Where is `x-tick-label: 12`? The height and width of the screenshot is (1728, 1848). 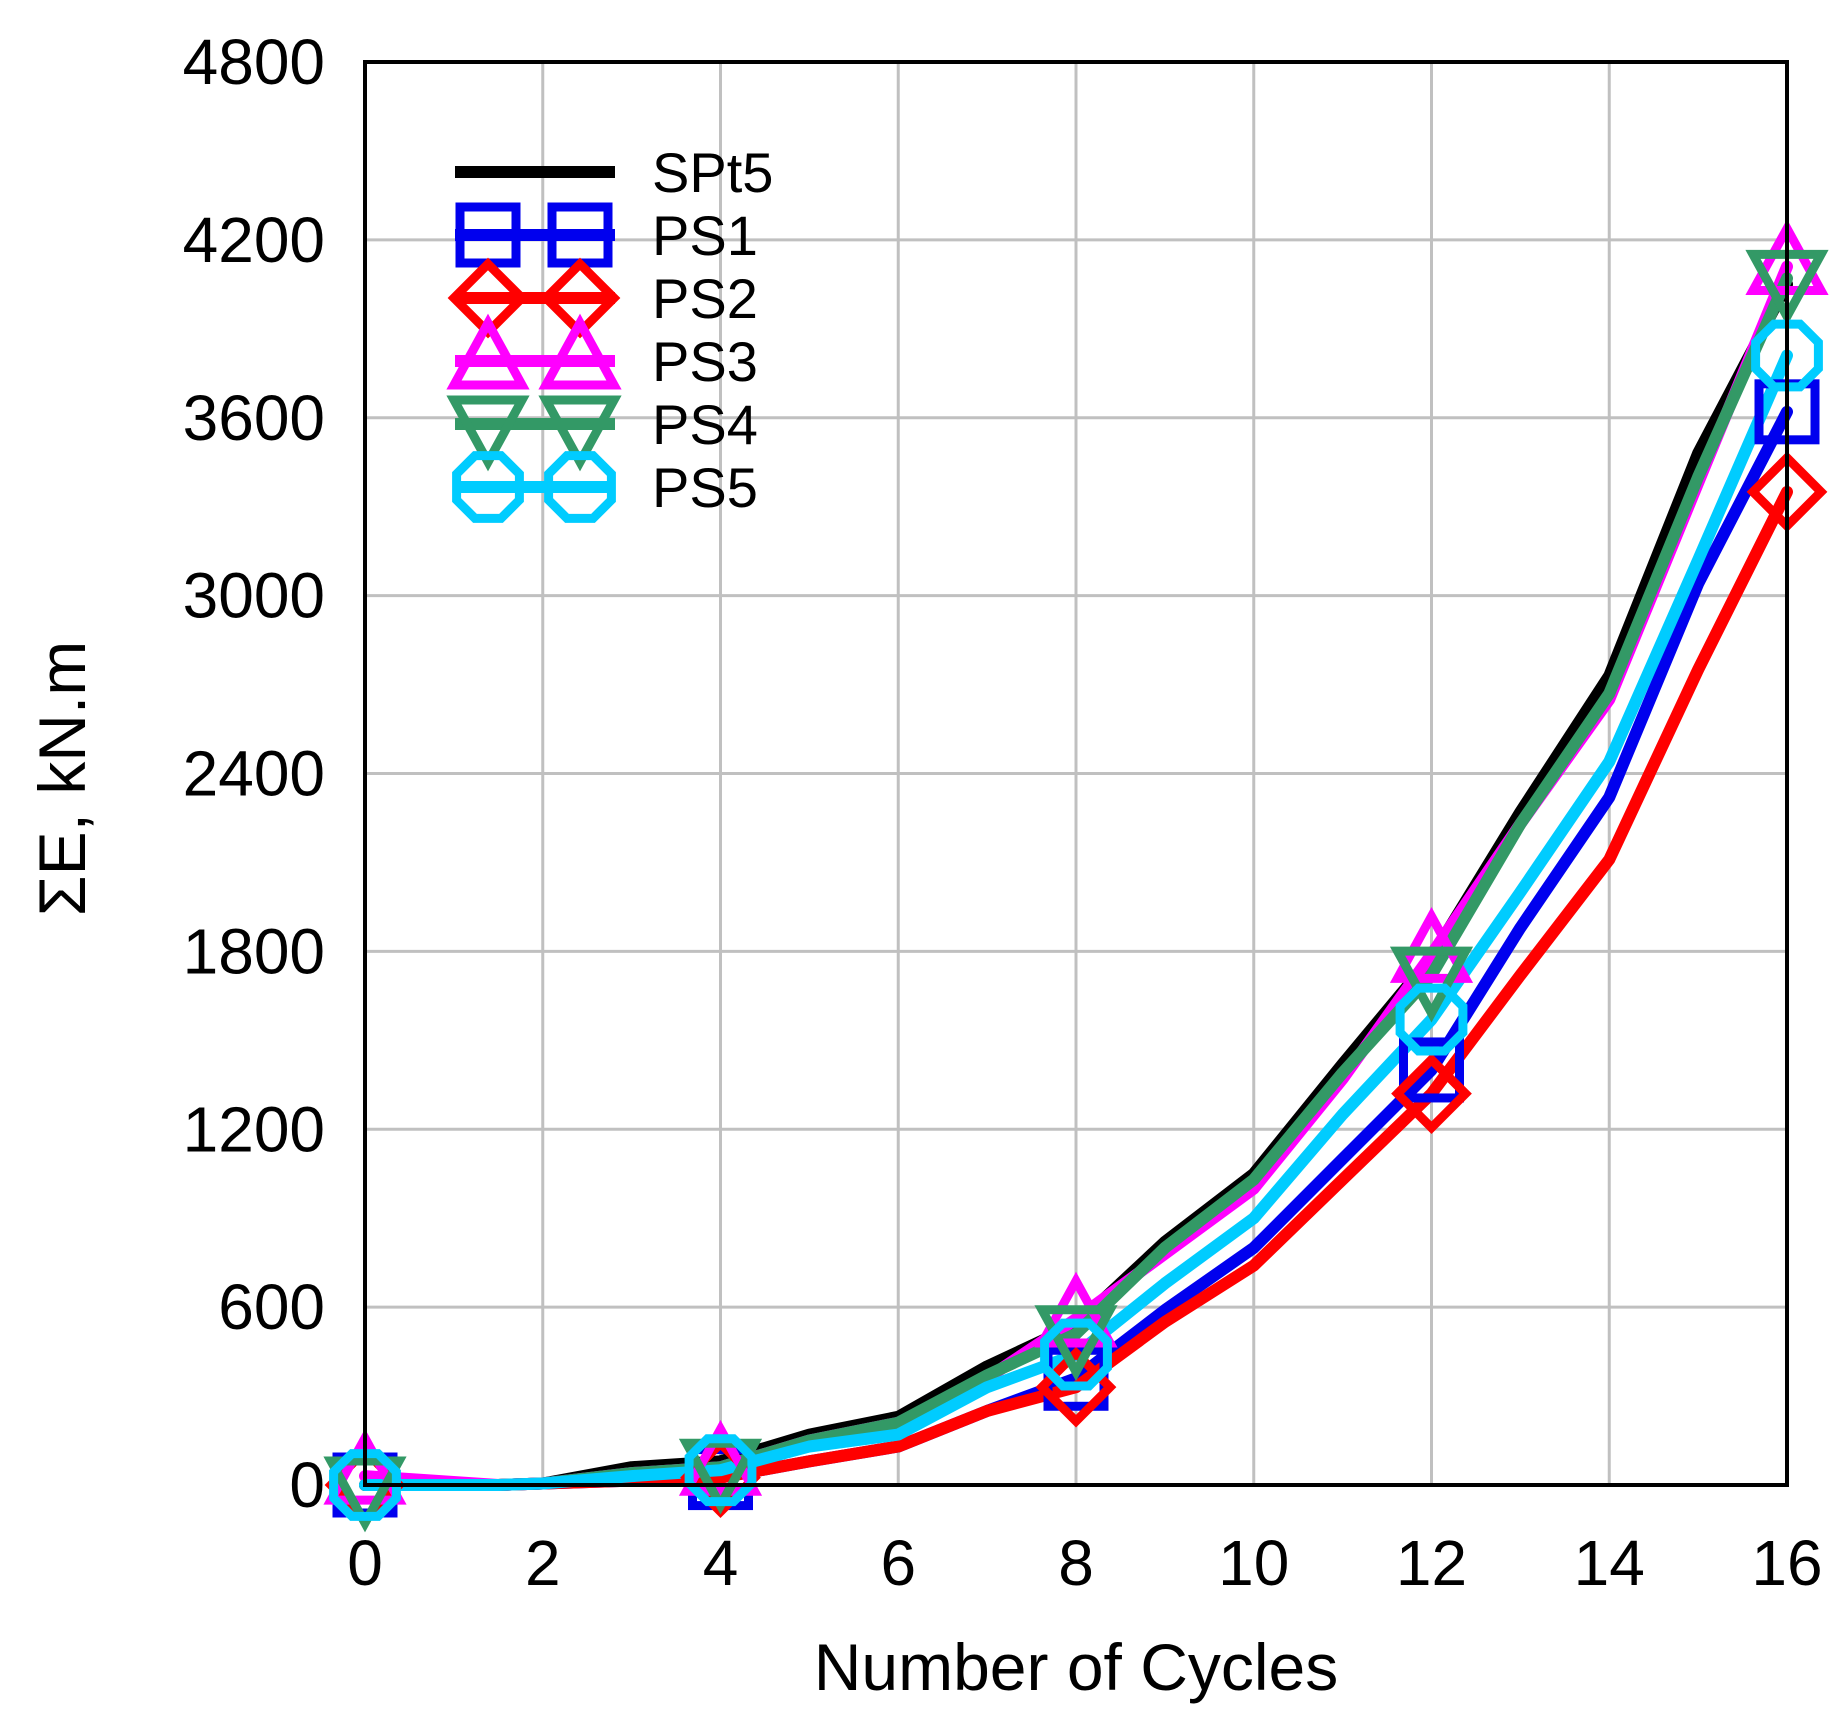
x-tick-label: 12 is located at coordinates (1431, 1563).